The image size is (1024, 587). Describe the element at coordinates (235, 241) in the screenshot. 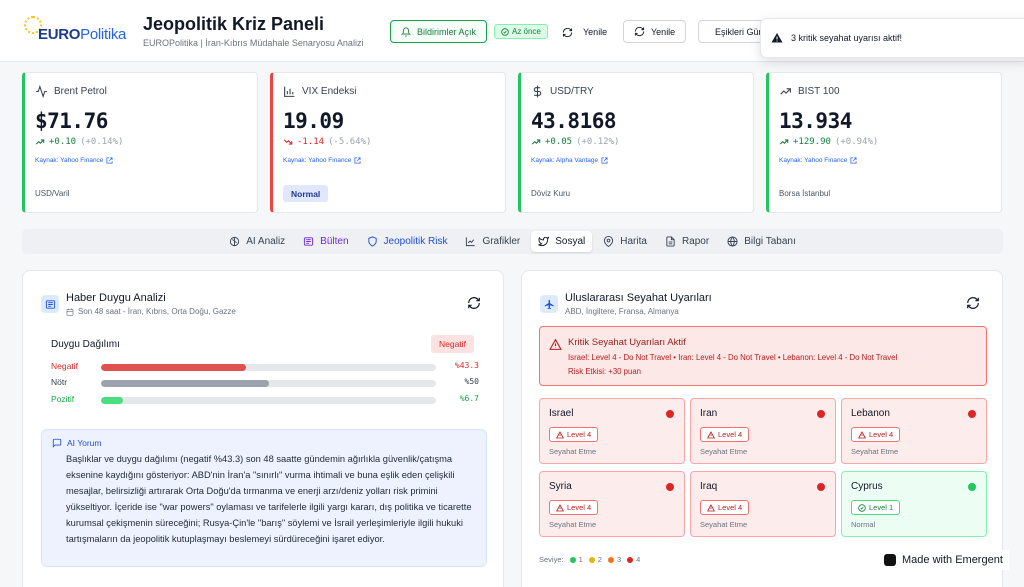

I see `brain-icon` at that location.